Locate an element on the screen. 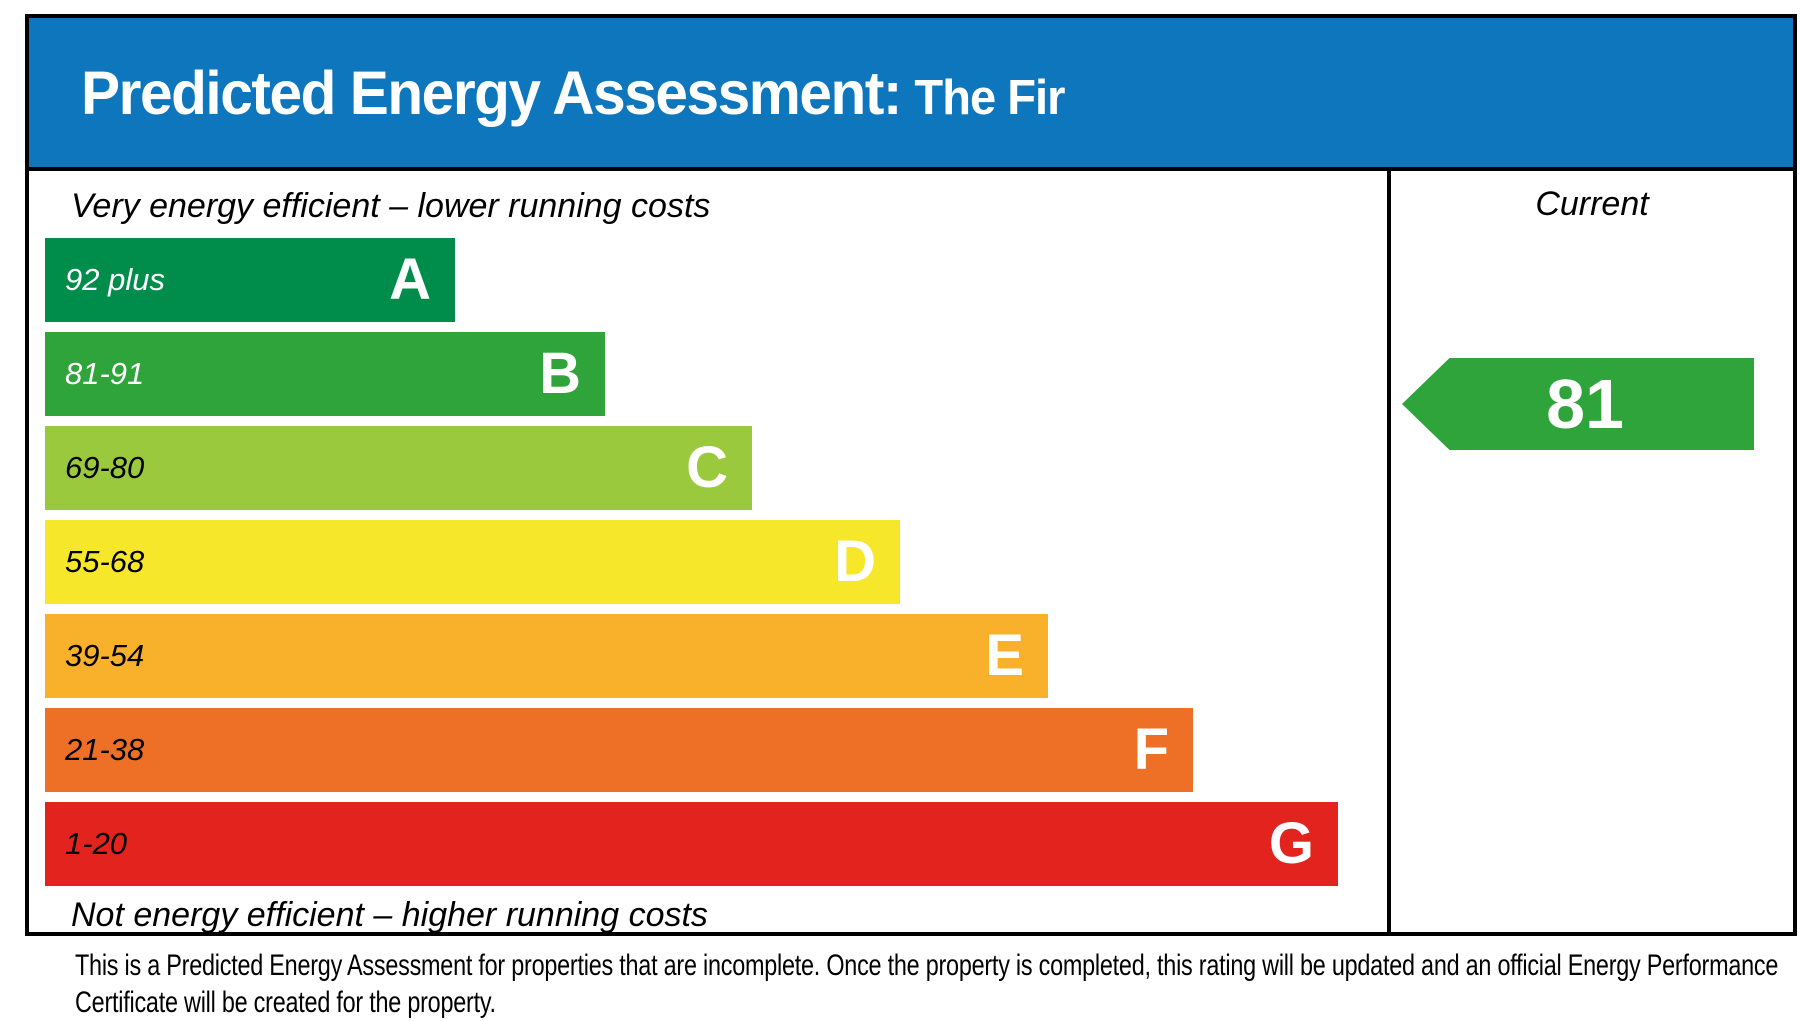 The height and width of the screenshot is (1021, 1800). page-title-property-name: The Fir is located at coordinates (989, 97).